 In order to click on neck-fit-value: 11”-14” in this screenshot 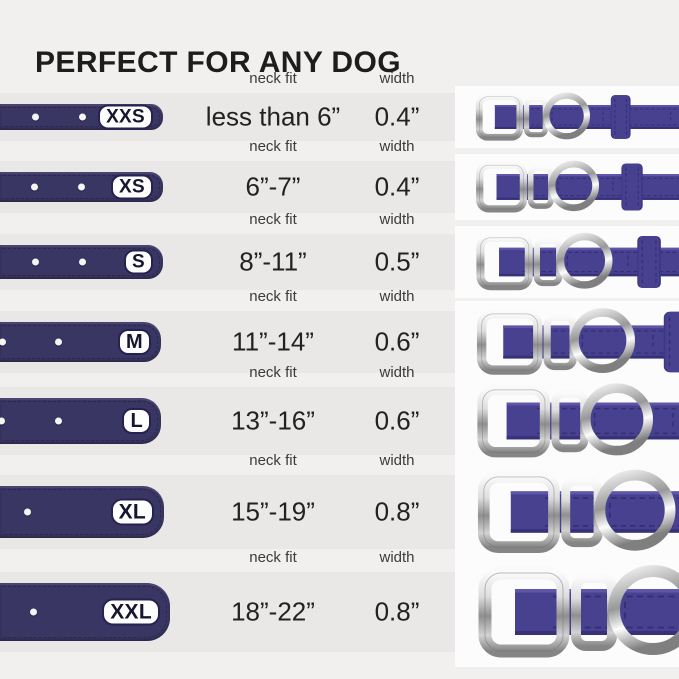, I will do `click(273, 341)`.